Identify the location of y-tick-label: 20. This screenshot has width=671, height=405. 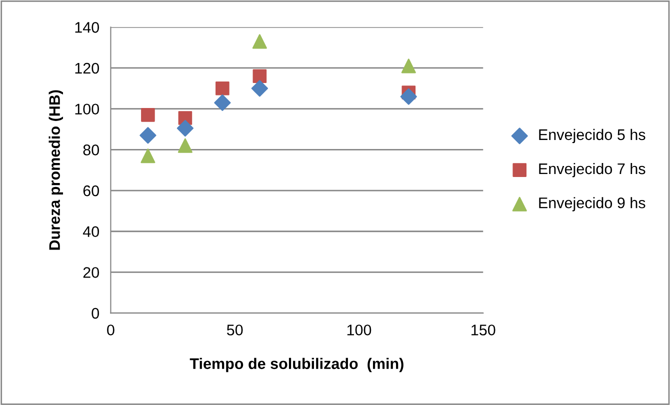
(91, 272).